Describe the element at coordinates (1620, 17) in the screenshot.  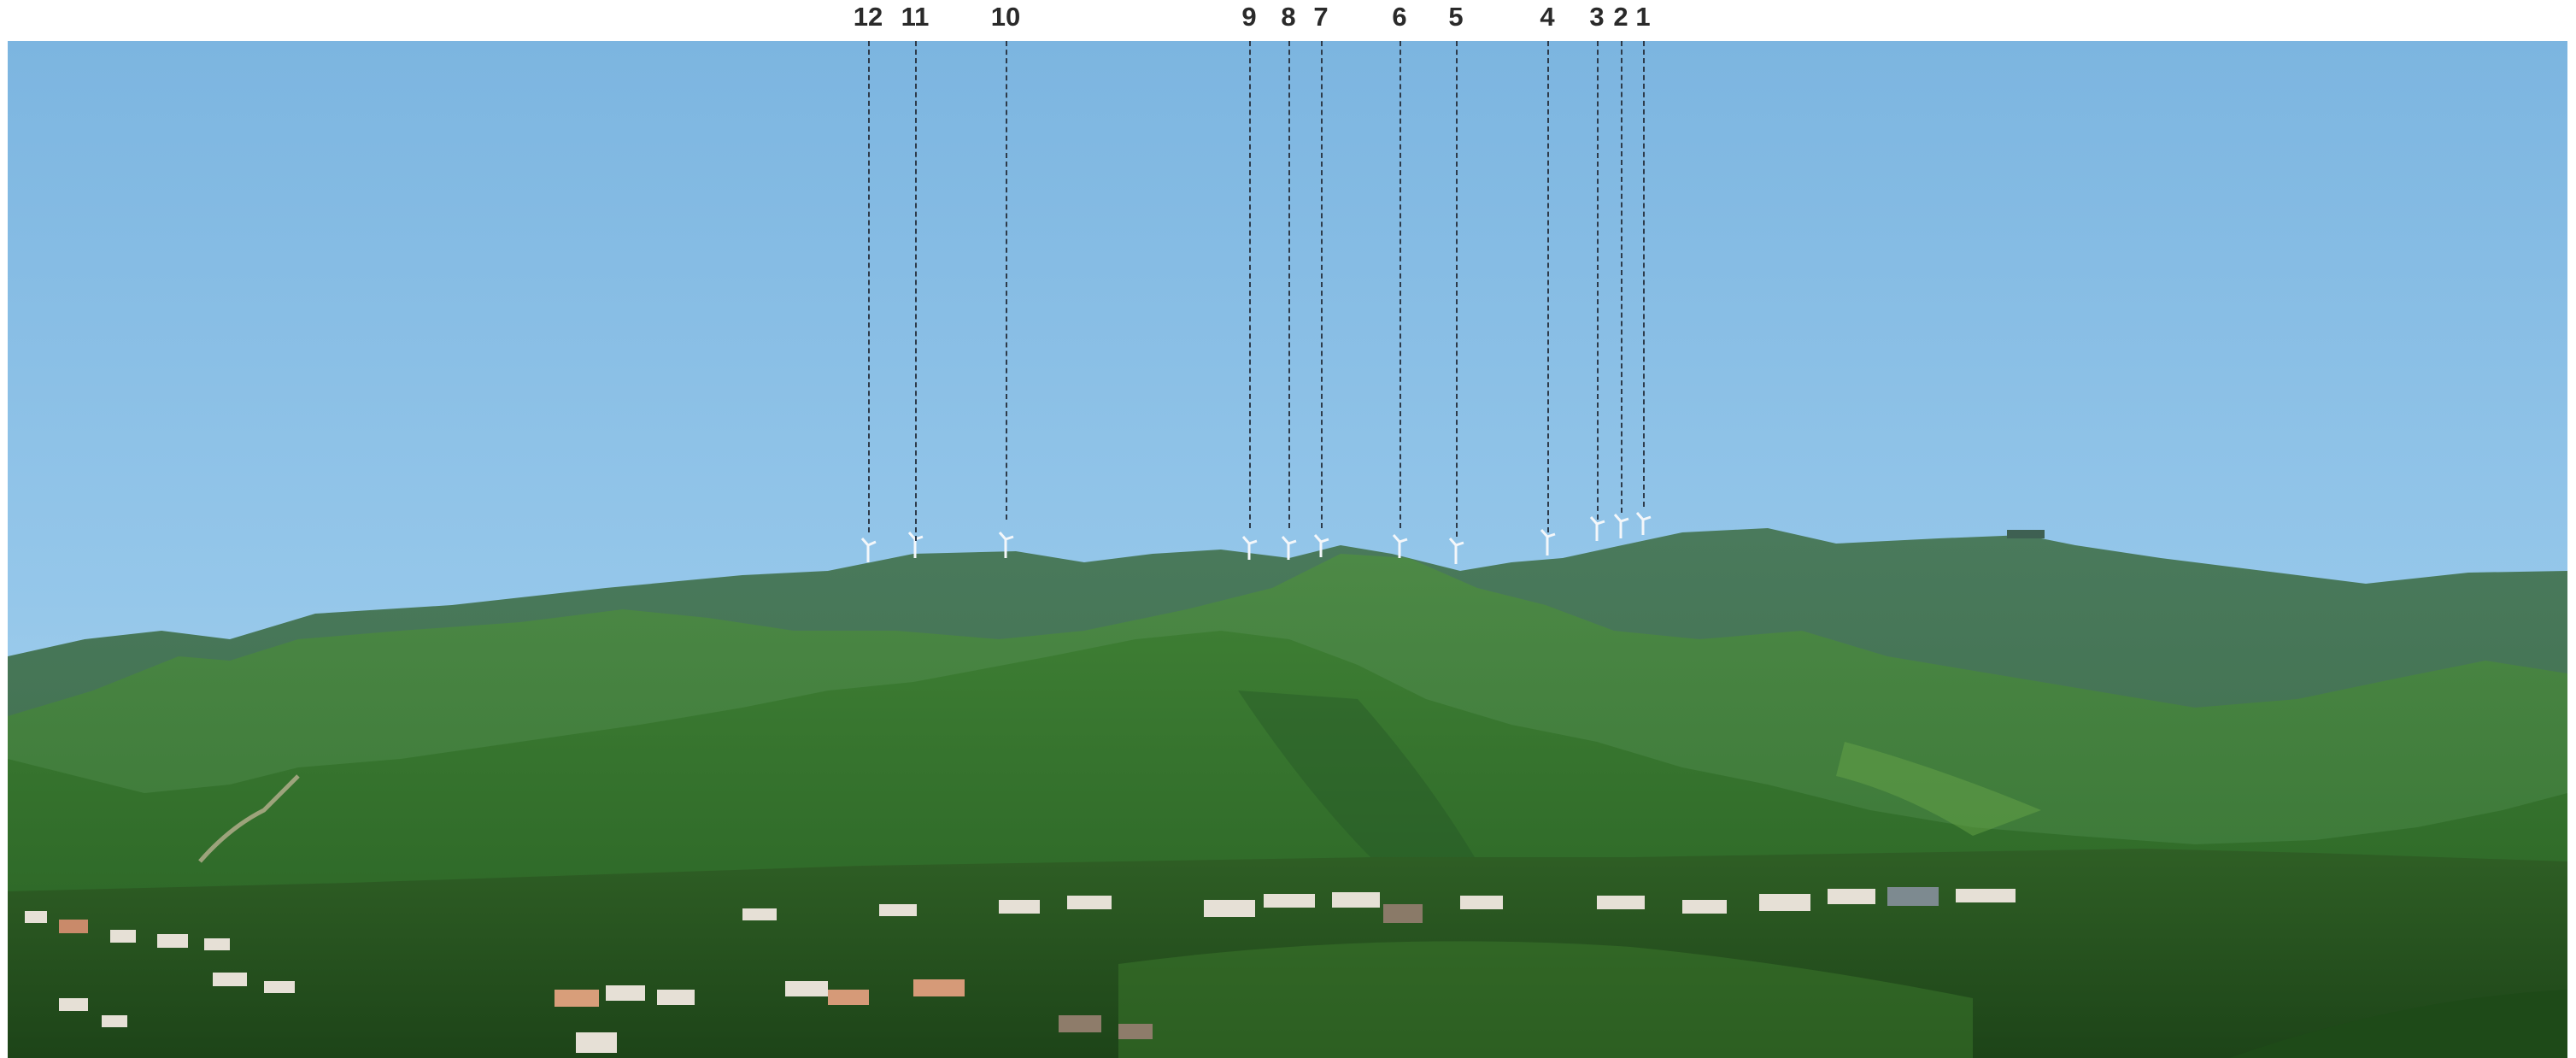
I see `turbine-label-2: 2` at that location.